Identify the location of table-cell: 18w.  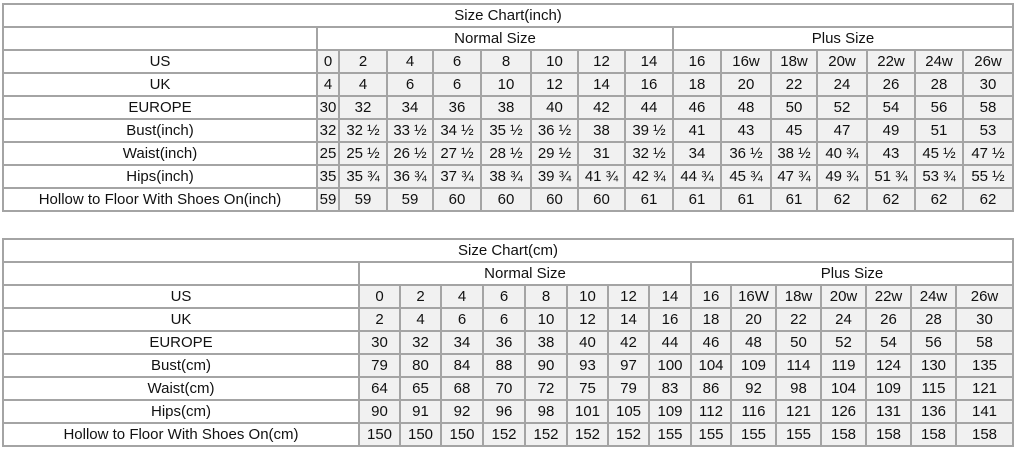
(794, 61).